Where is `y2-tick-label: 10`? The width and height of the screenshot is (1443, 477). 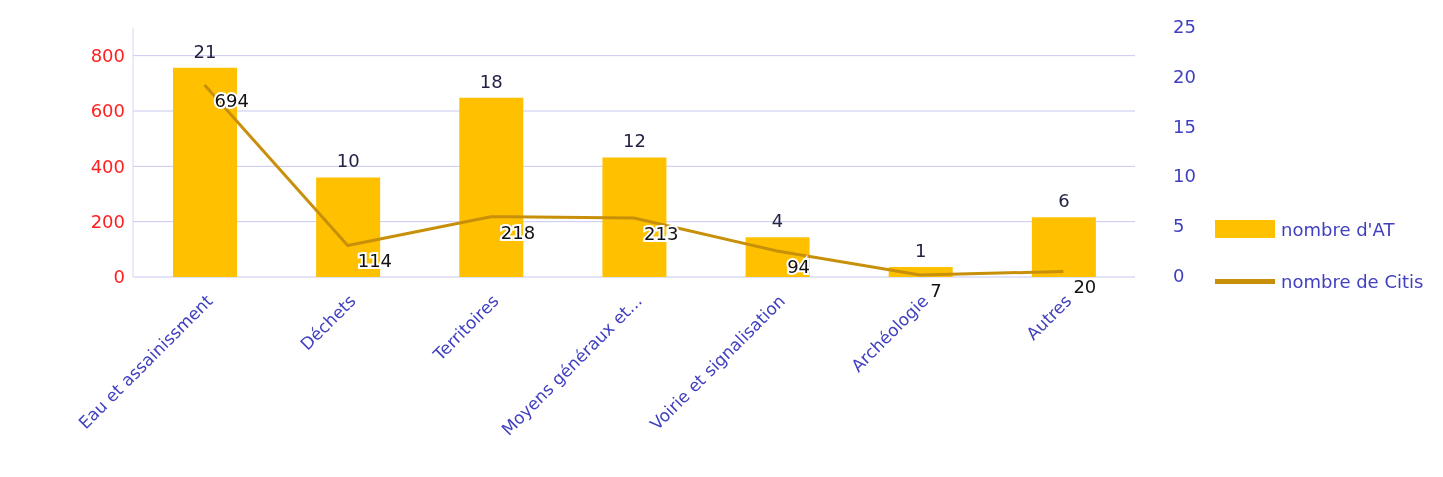 y2-tick-label: 10 is located at coordinates (1184, 176).